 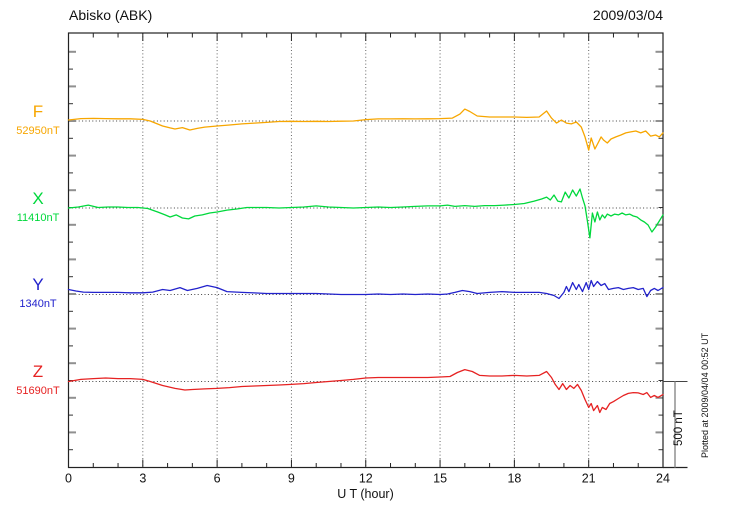 I want to click on x-tick-label: 0, so click(x=68, y=479).